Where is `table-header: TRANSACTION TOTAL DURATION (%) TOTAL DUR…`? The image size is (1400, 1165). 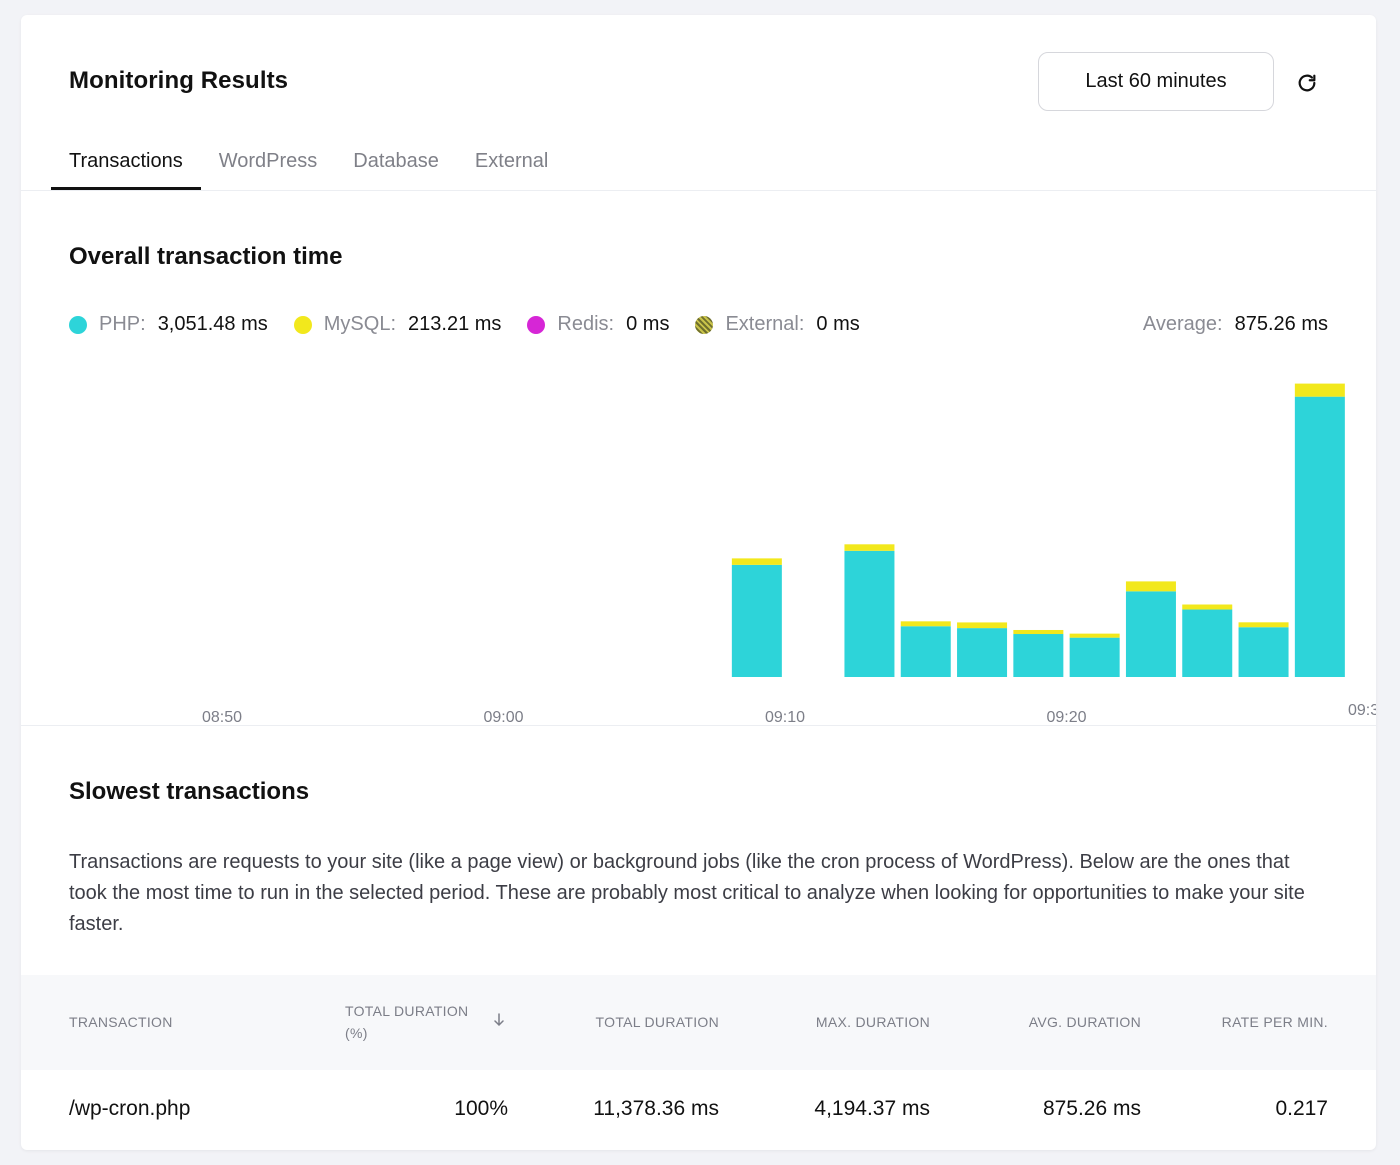 table-header: TRANSACTION TOTAL DURATION (%) TOTAL DUR… is located at coordinates (698, 1022).